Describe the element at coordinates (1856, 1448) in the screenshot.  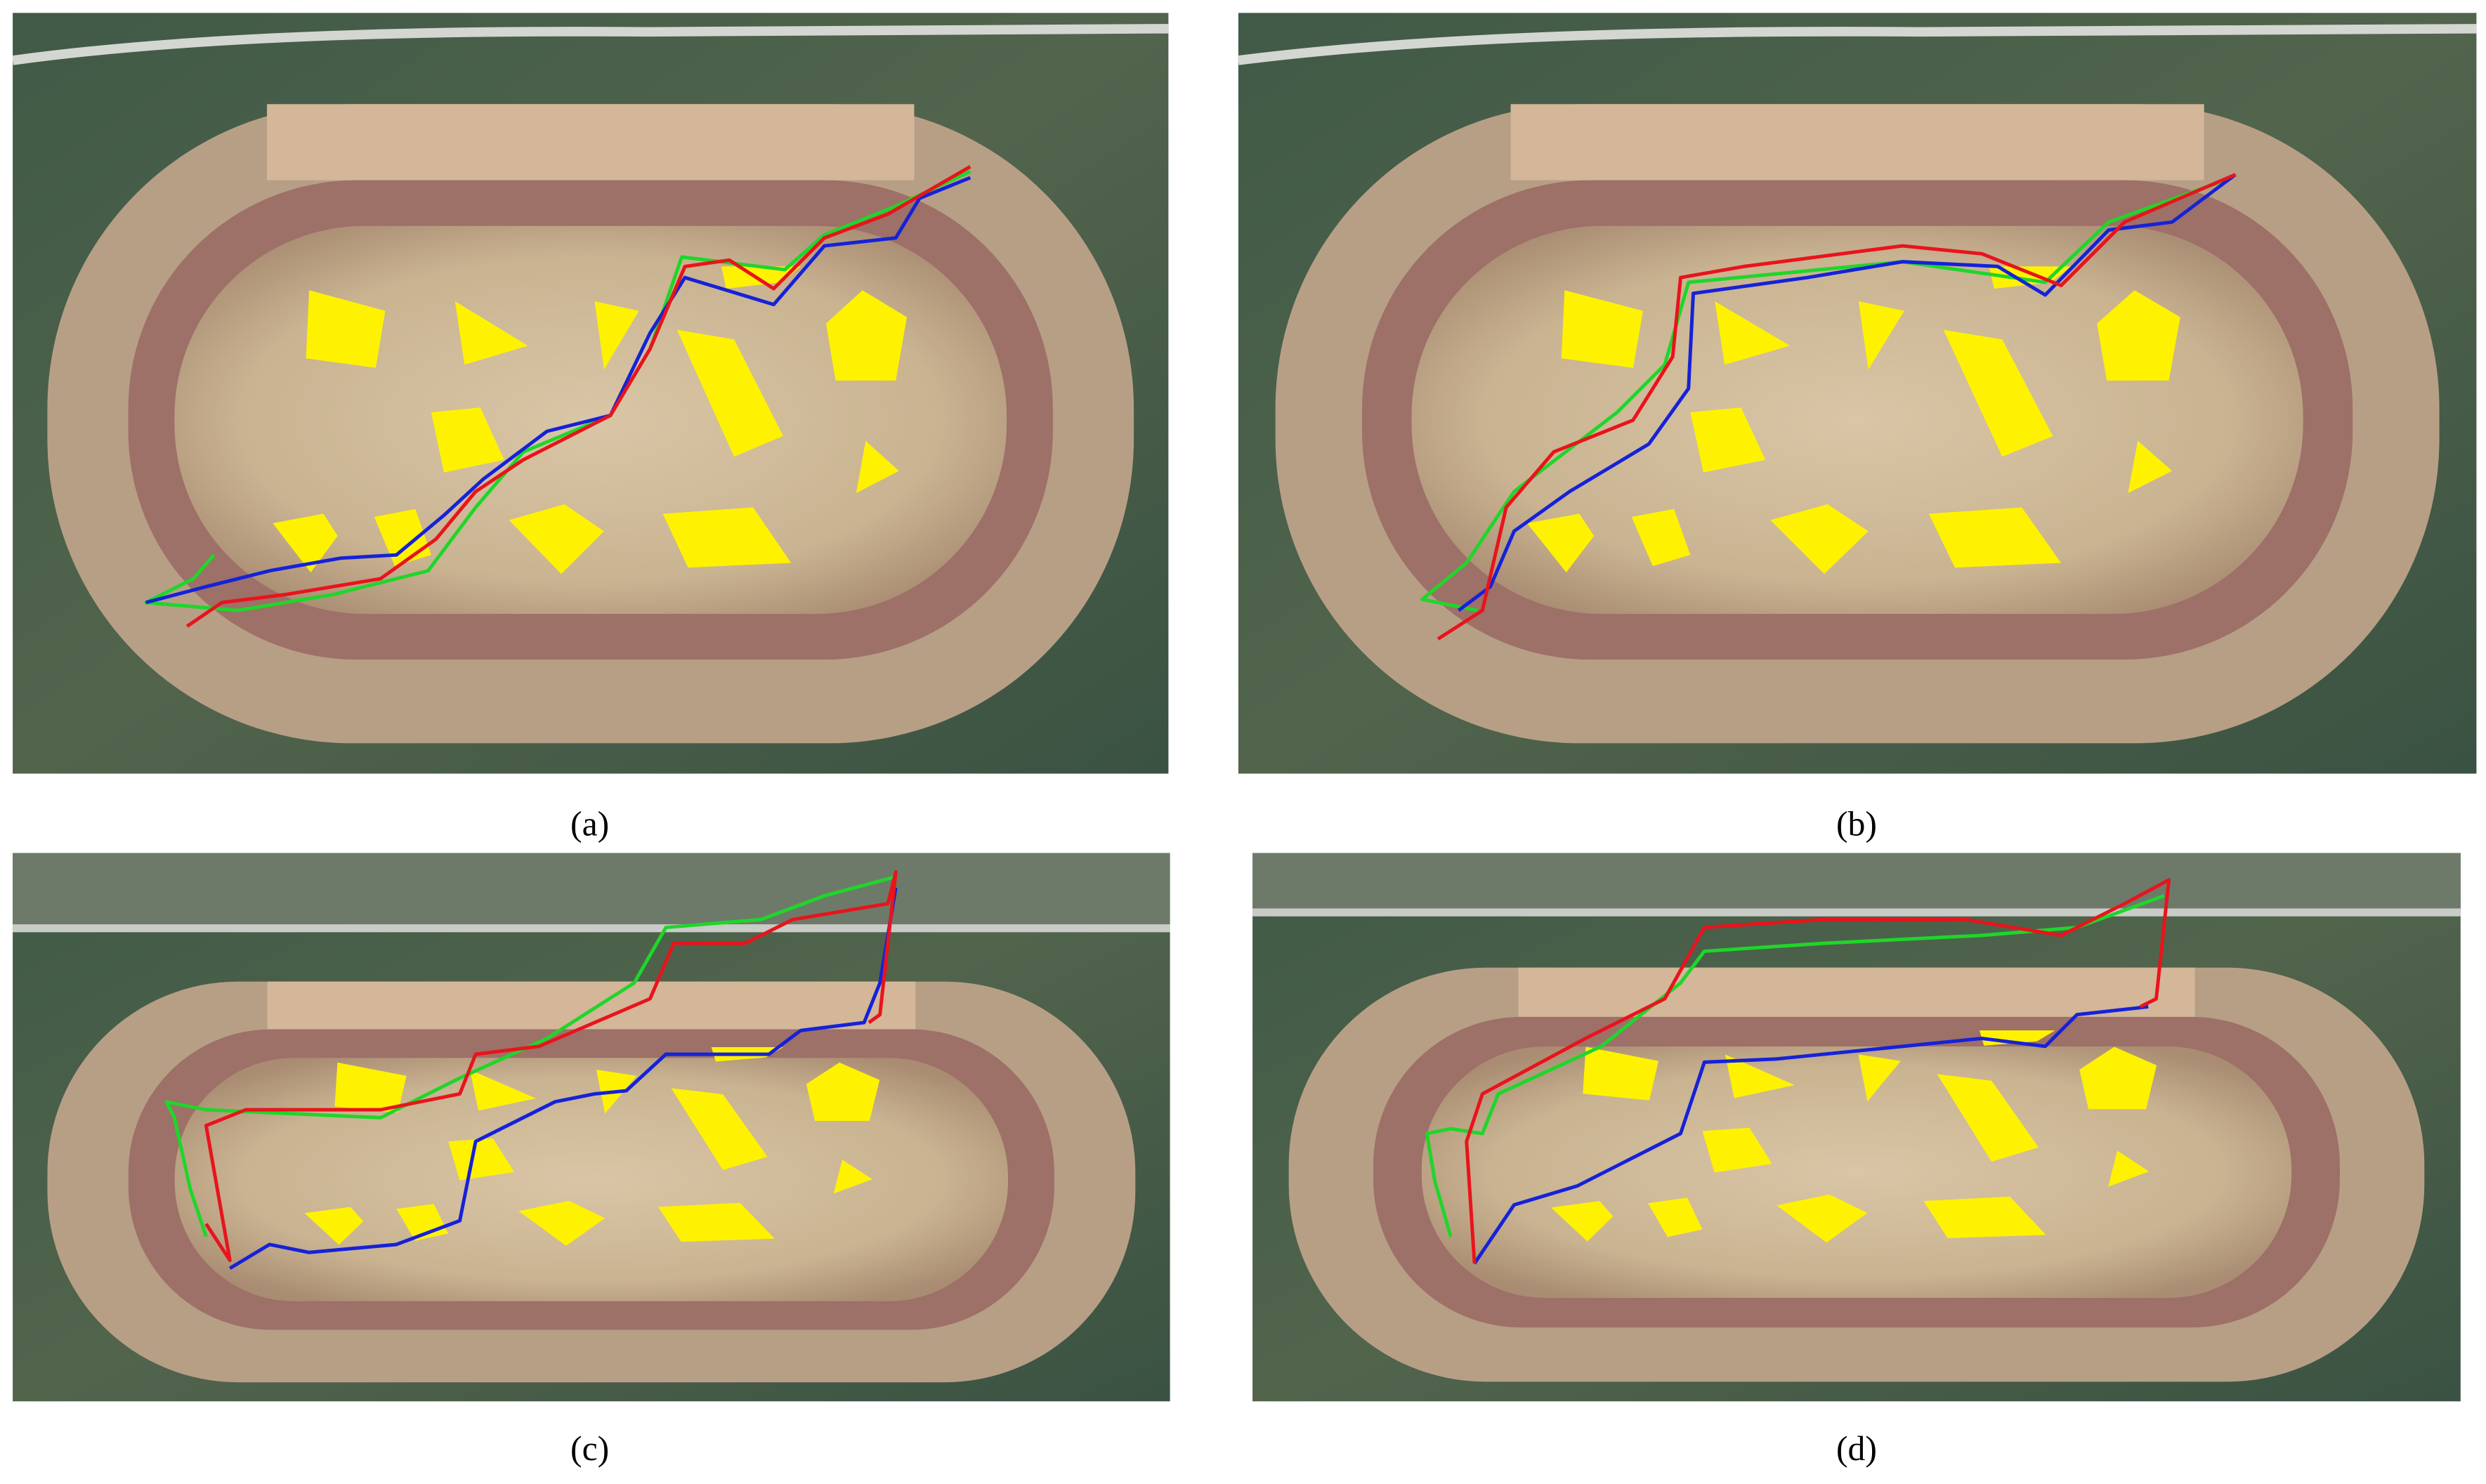
I see `panel-label: (d)` at that location.